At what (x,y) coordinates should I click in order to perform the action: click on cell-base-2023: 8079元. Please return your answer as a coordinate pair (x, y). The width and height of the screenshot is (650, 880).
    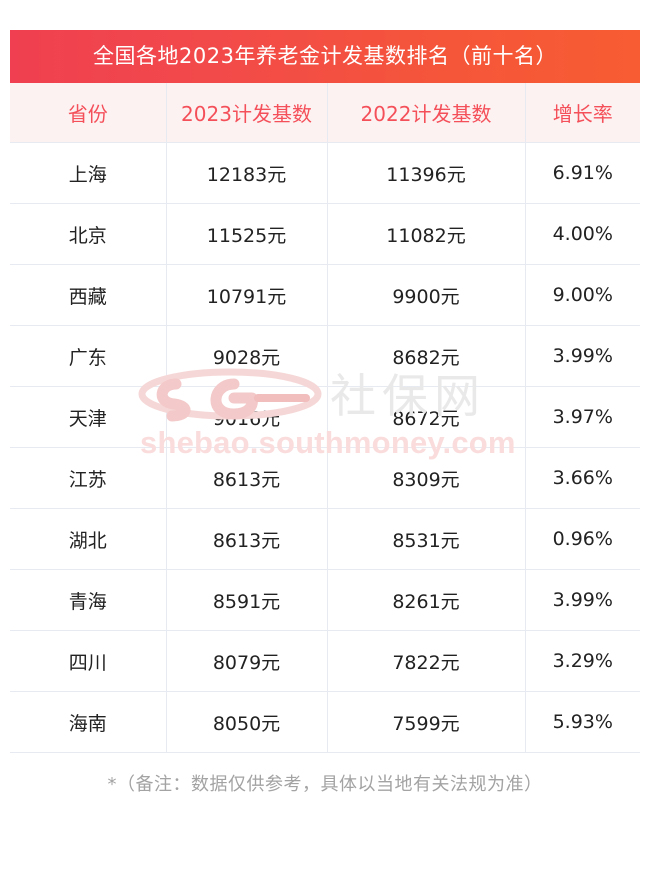
    Looking at the image, I should click on (247, 661).